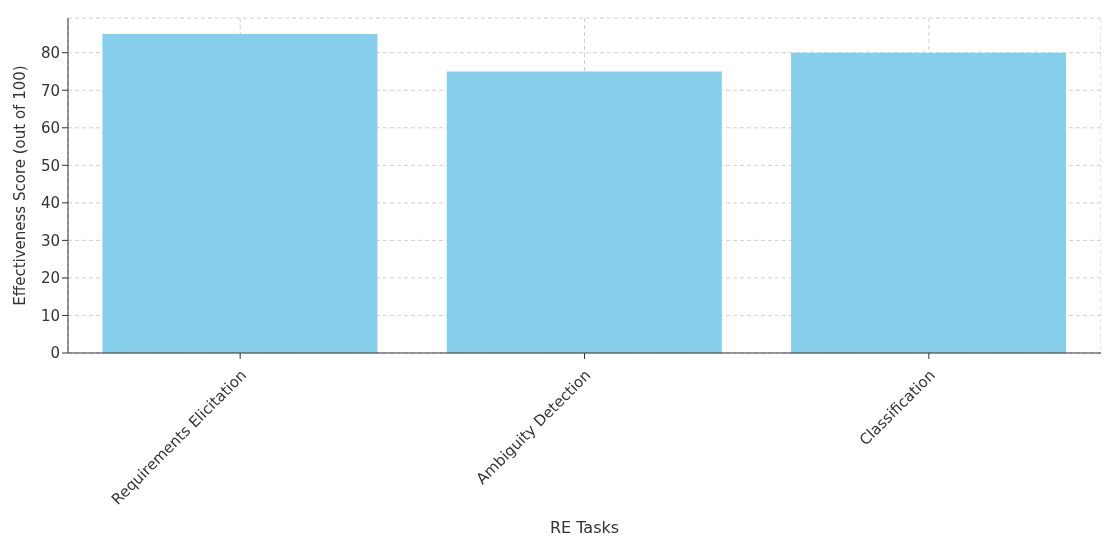 This screenshot has height=543, width=1109. What do you see at coordinates (50, 53) in the screenshot?
I see `y-tick-label: 80` at bounding box center [50, 53].